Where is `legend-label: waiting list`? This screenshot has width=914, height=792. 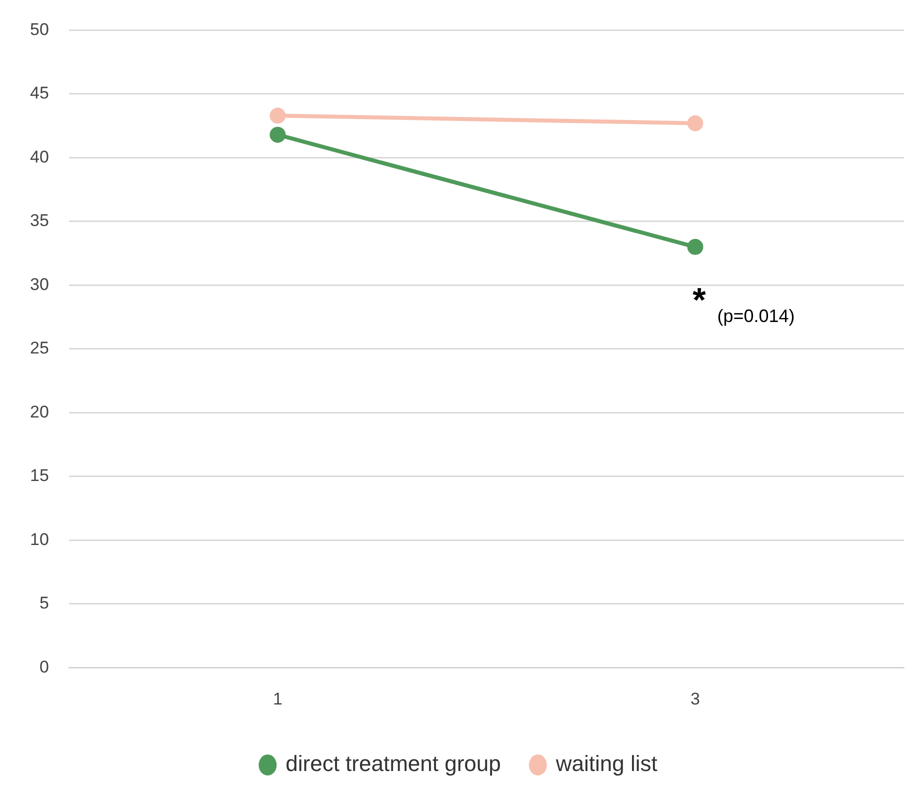 legend-label: waiting list is located at coordinates (606, 763).